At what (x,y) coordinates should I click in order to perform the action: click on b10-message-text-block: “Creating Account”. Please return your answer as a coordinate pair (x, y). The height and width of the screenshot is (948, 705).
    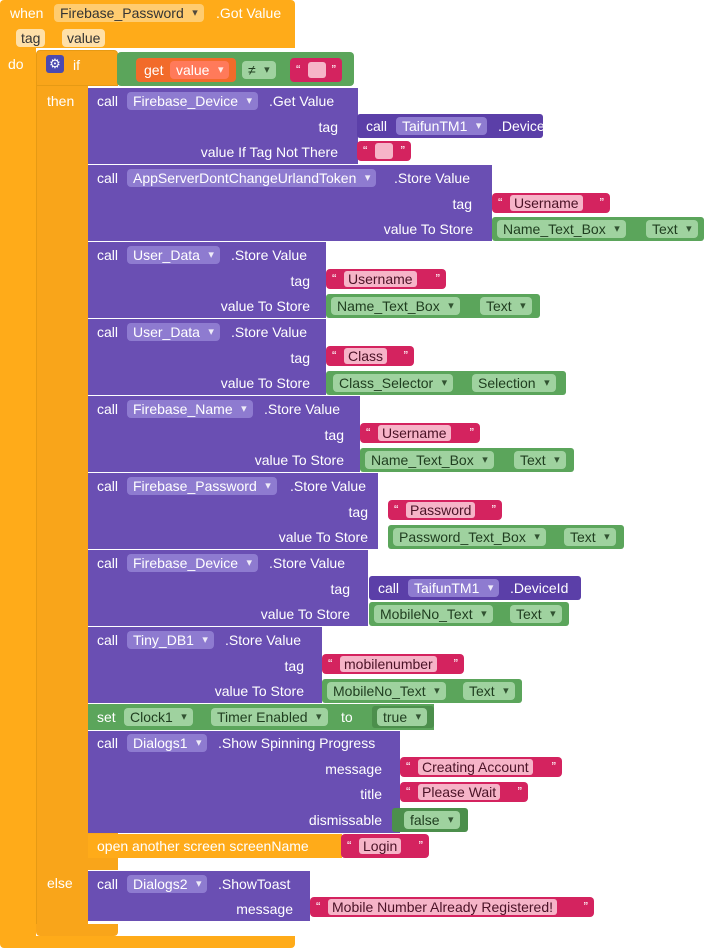
    Looking at the image, I should click on (481, 767).